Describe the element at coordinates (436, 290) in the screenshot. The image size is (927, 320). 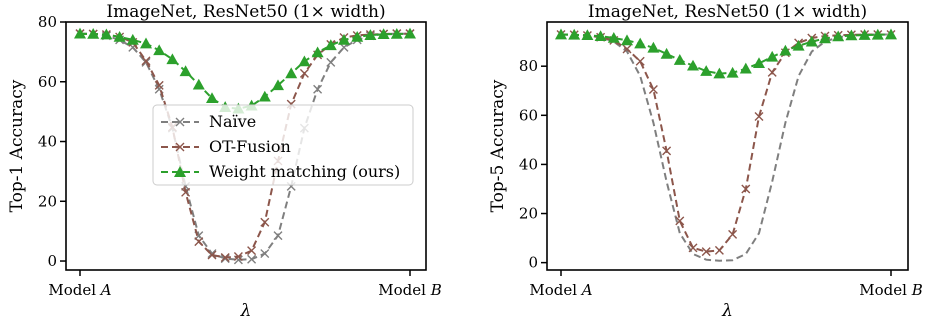
I see `x-tick-var: B` at that location.